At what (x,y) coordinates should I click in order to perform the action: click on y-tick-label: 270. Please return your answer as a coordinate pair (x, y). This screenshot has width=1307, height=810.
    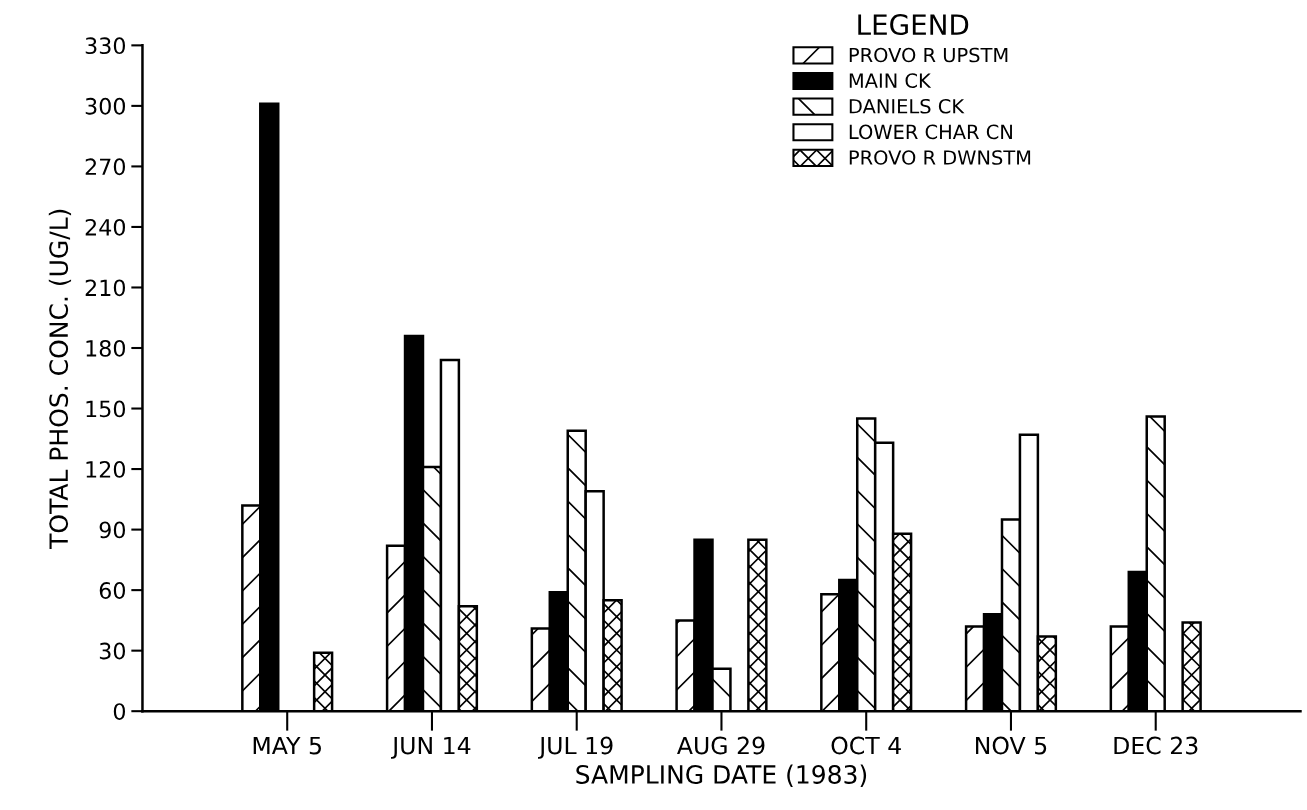
    Looking at the image, I should click on (105, 167).